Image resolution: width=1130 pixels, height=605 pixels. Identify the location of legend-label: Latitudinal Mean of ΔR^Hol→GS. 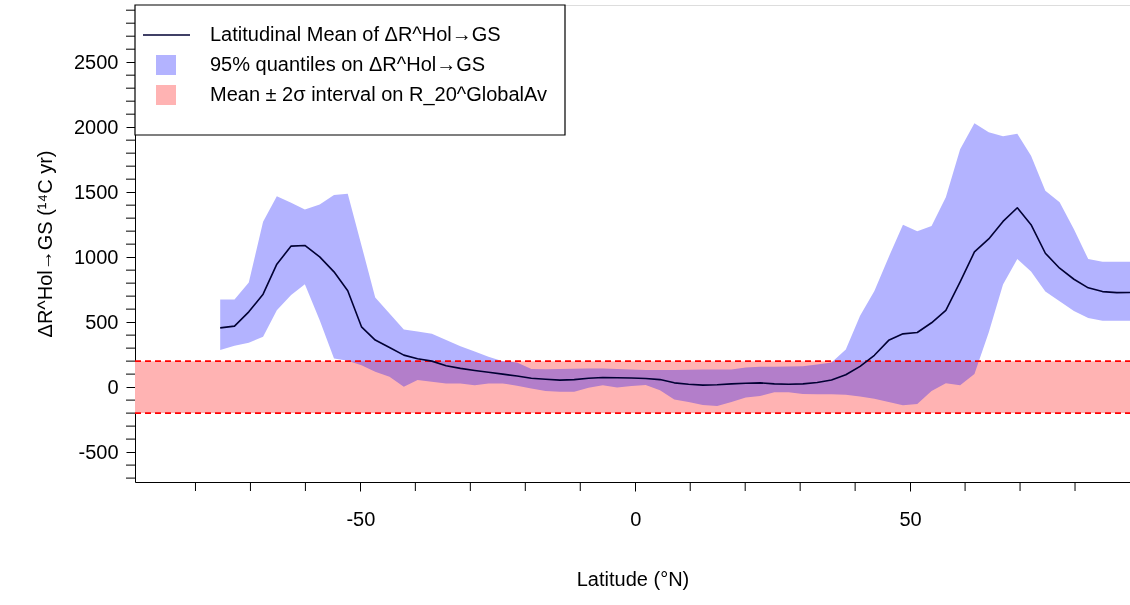
(355, 34).